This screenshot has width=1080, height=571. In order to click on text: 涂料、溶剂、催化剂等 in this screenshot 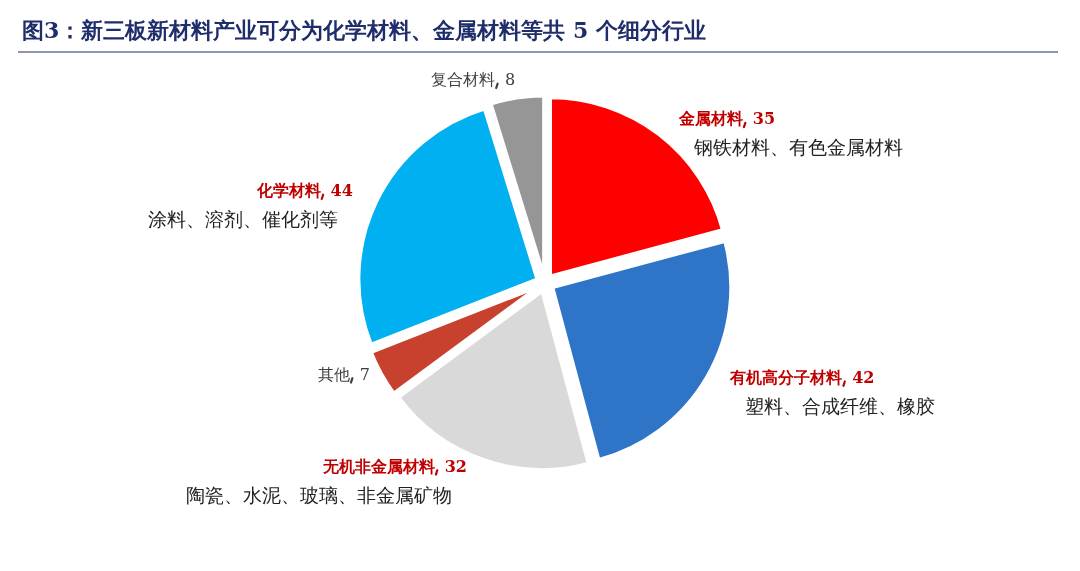, I will do `click(242, 219)`.